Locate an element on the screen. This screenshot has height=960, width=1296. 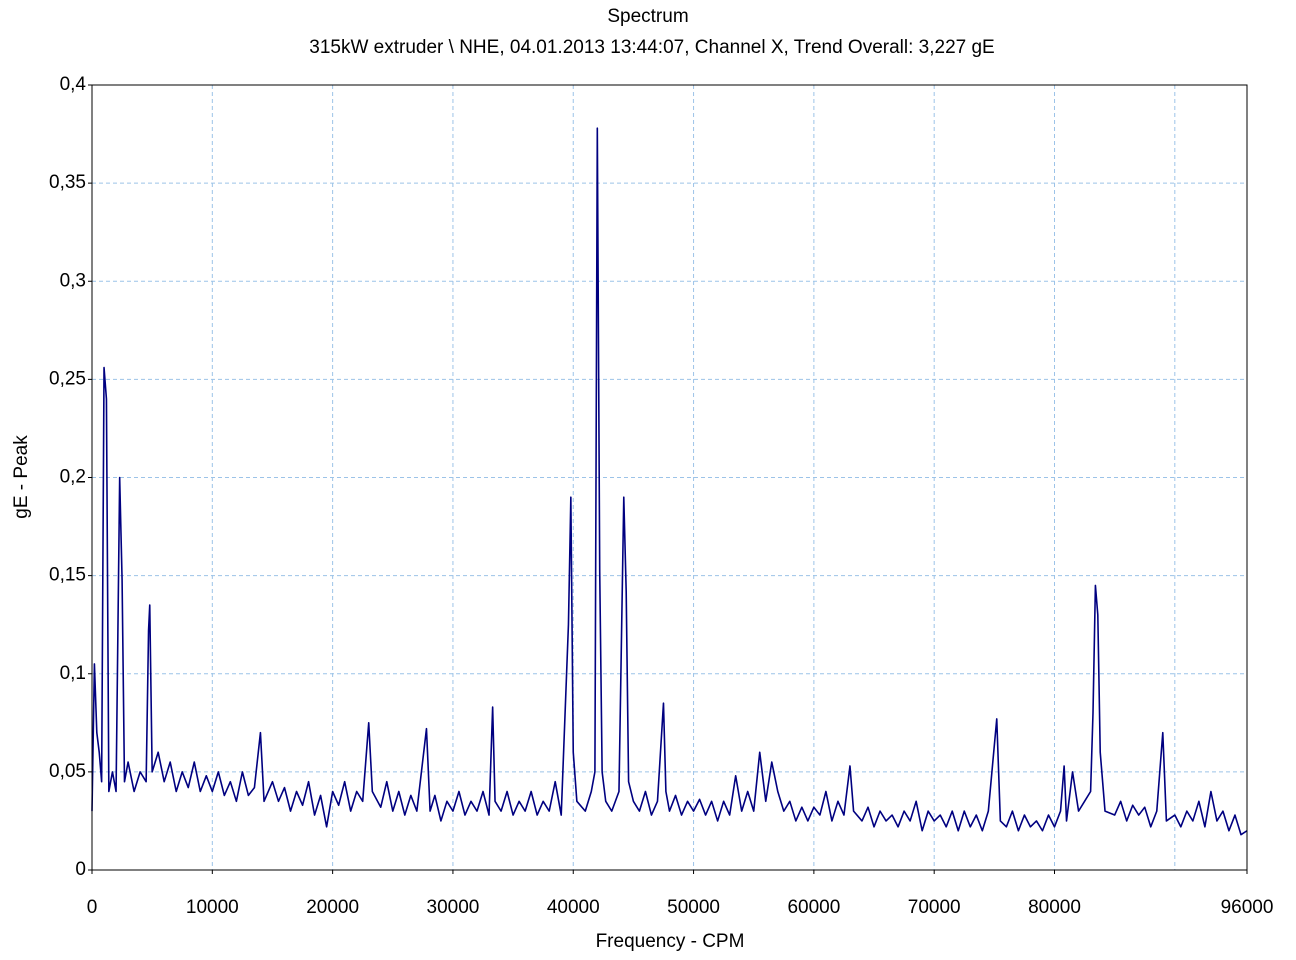
y-tick-label: 0,05 is located at coordinates (67, 771).